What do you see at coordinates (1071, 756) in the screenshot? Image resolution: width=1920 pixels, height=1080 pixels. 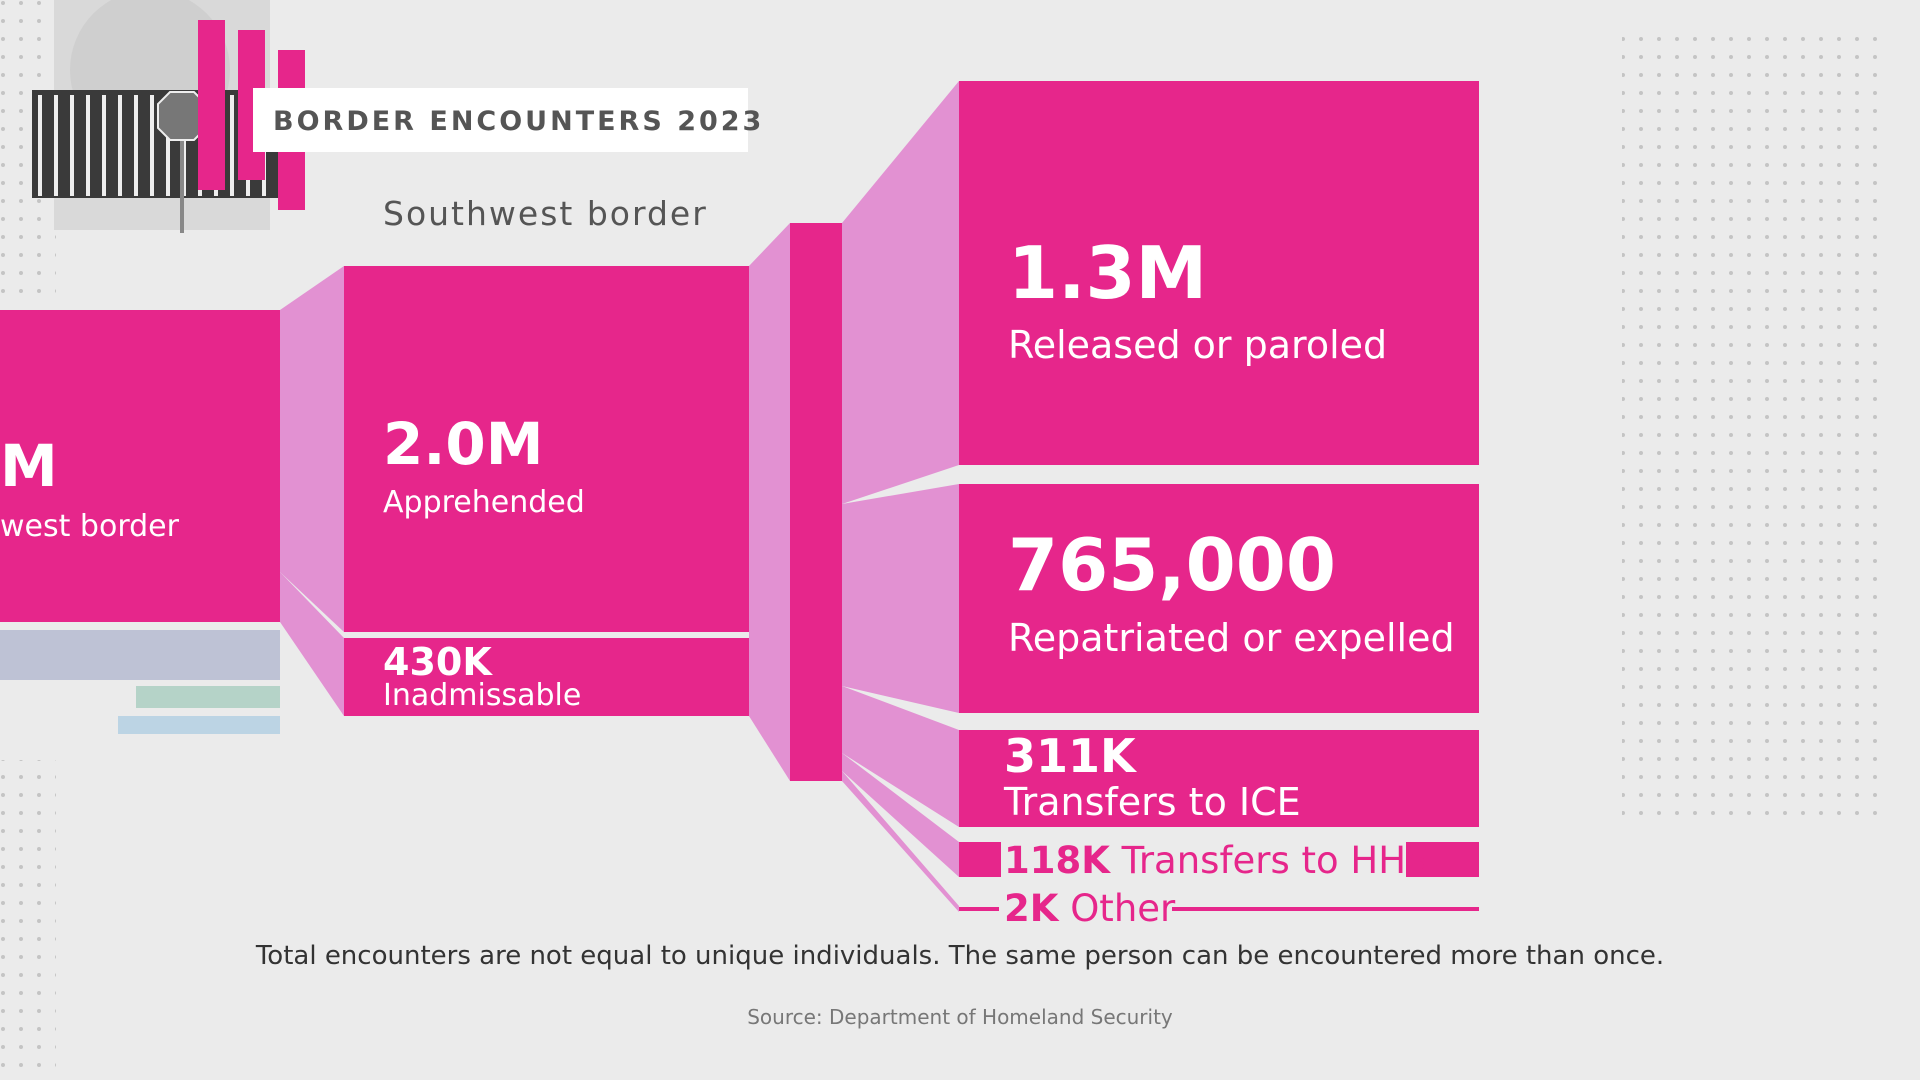 I see `value-label: 311K` at bounding box center [1071, 756].